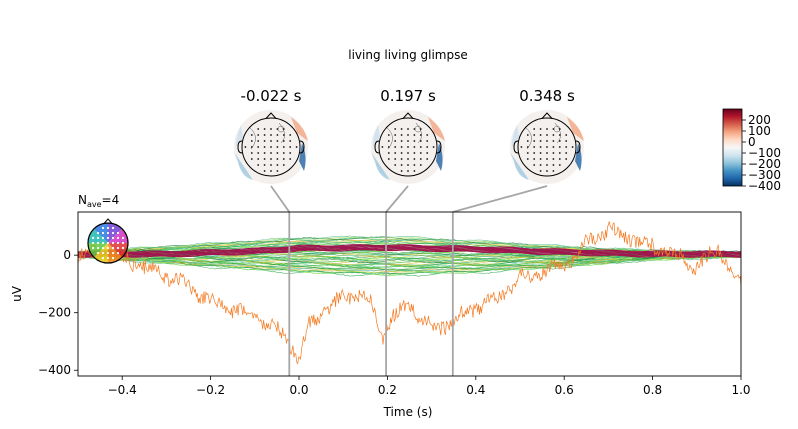  Describe the element at coordinates (108, 221) in the screenshot. I see `sensor-legend-nose` at that location.